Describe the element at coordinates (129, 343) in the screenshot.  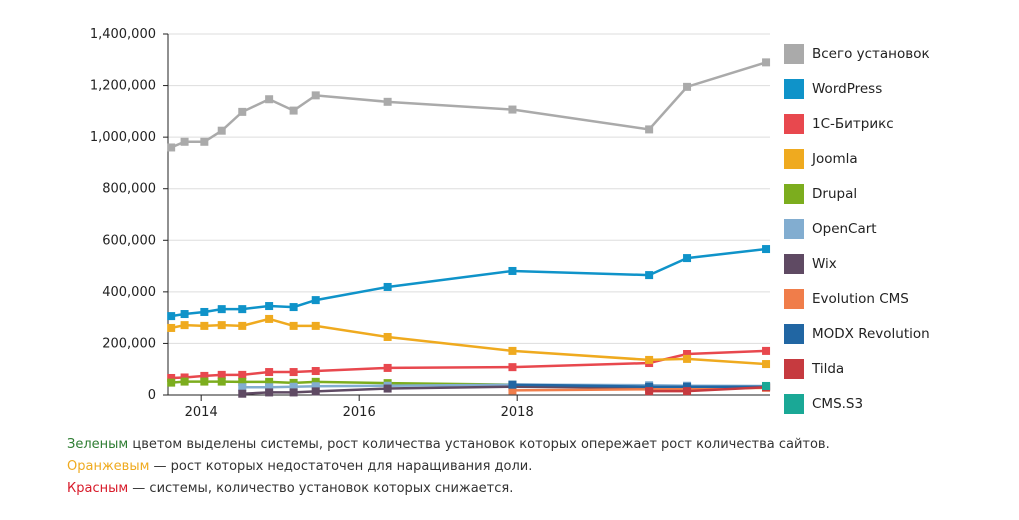
I see `y-tick-label: 200,000` at that location.